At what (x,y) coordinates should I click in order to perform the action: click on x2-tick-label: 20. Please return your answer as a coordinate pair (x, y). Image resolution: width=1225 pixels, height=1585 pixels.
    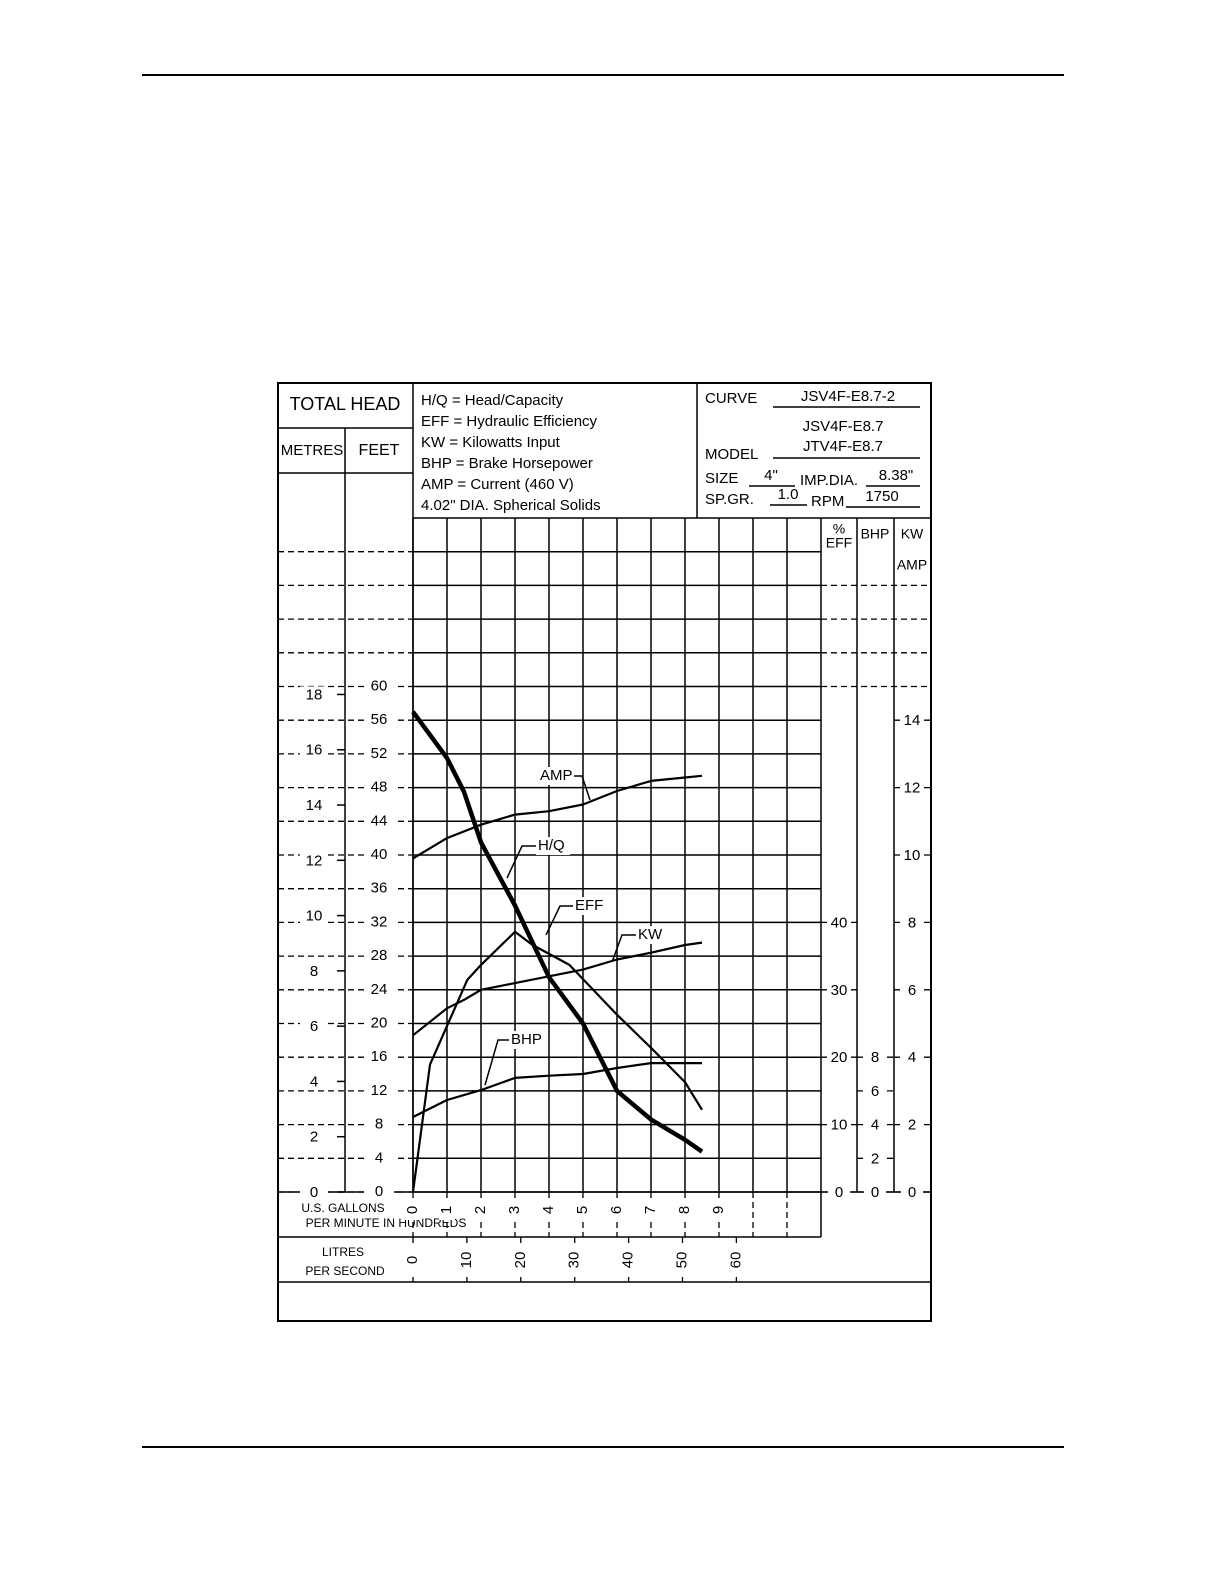
    Looking at the image, I should click on (520, 1260).